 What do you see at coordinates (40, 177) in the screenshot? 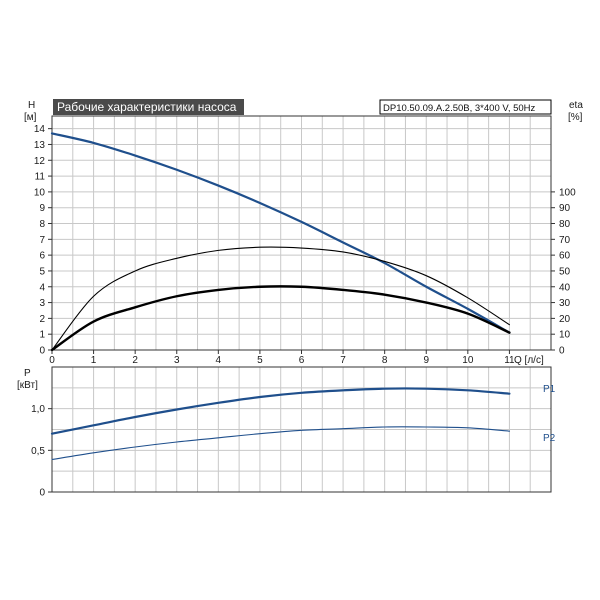
I see `left-y-tick-label: 11` at bounding box center [40, 177].